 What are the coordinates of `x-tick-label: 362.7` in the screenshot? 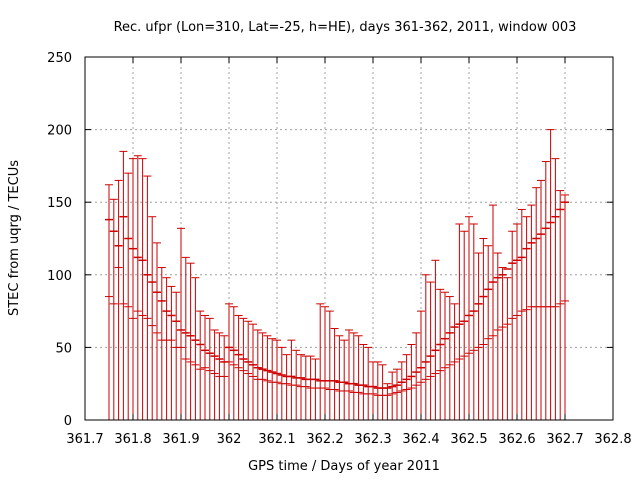 It's located at (564, 439).